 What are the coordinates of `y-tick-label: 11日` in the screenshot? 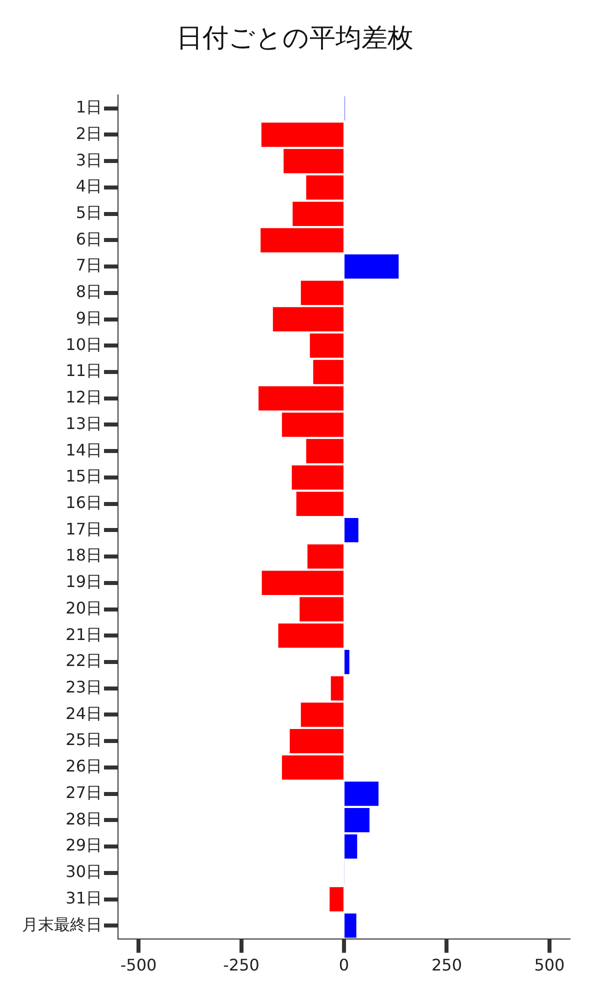 It's located at (84, 370).